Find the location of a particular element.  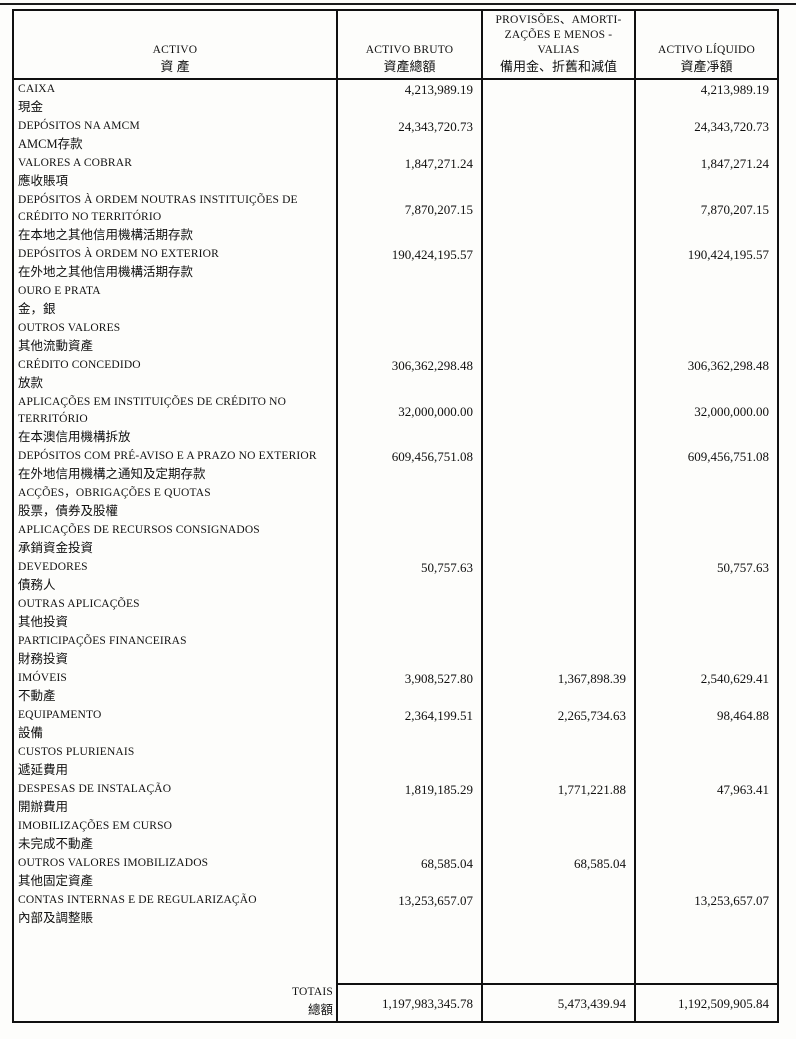

cell-activo-bruto: 32,000,000.00 is located at coordinates (408, 420).